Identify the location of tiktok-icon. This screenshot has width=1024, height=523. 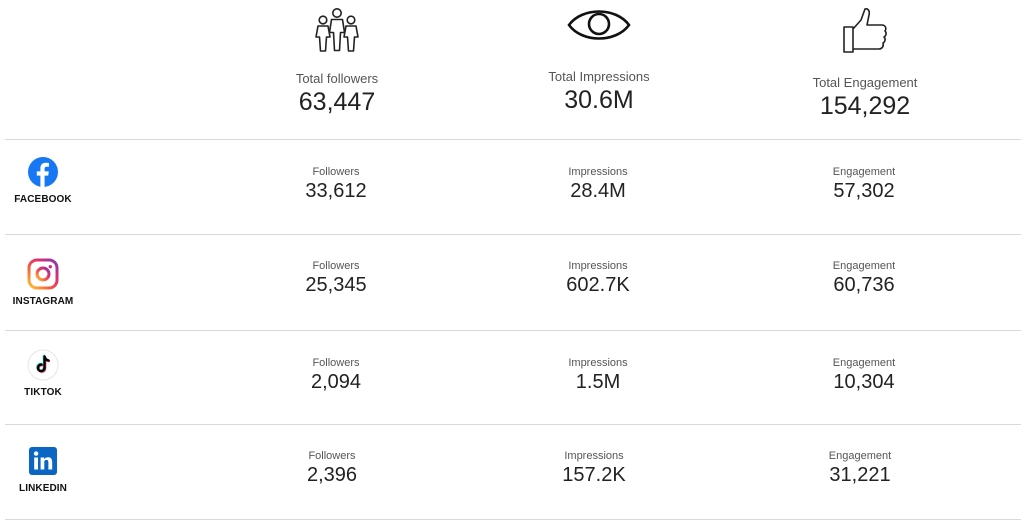
(43, 365).